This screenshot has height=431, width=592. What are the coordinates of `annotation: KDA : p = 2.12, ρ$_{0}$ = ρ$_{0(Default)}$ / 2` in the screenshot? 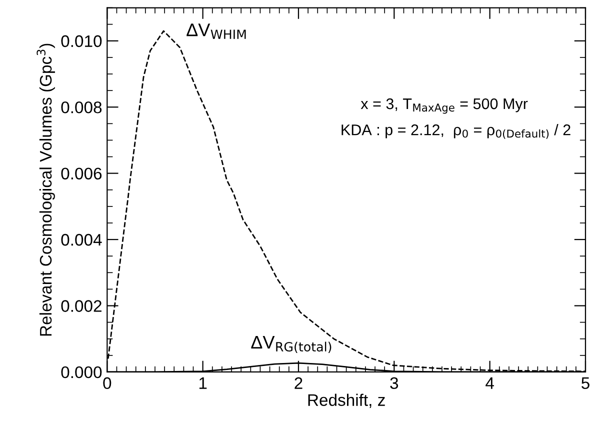 It's located at (456, 131).